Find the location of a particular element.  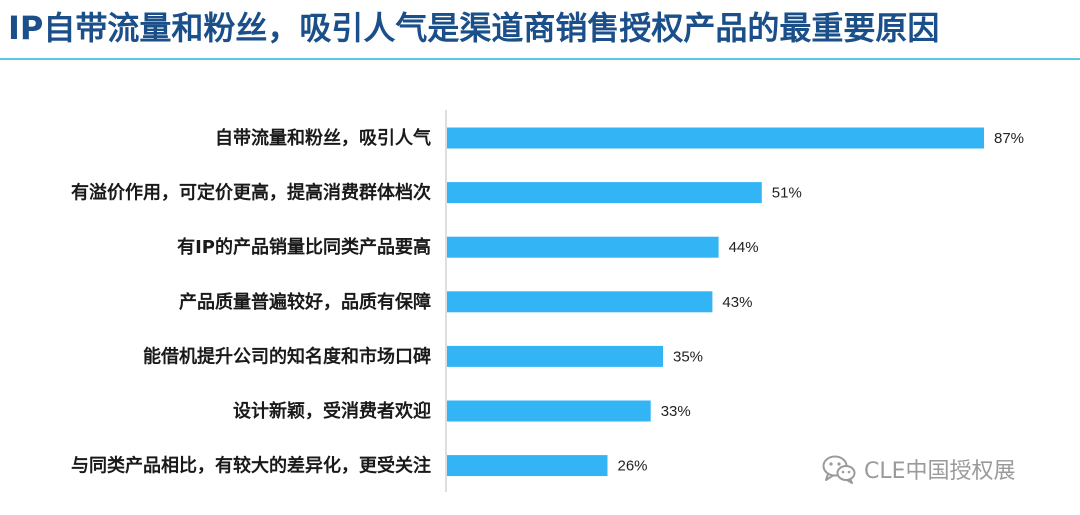

page-title: IP自带流量和粉丝，吸引人气是渠道商销售授权产品的最重要原因 is located at coordinates (474, 28).